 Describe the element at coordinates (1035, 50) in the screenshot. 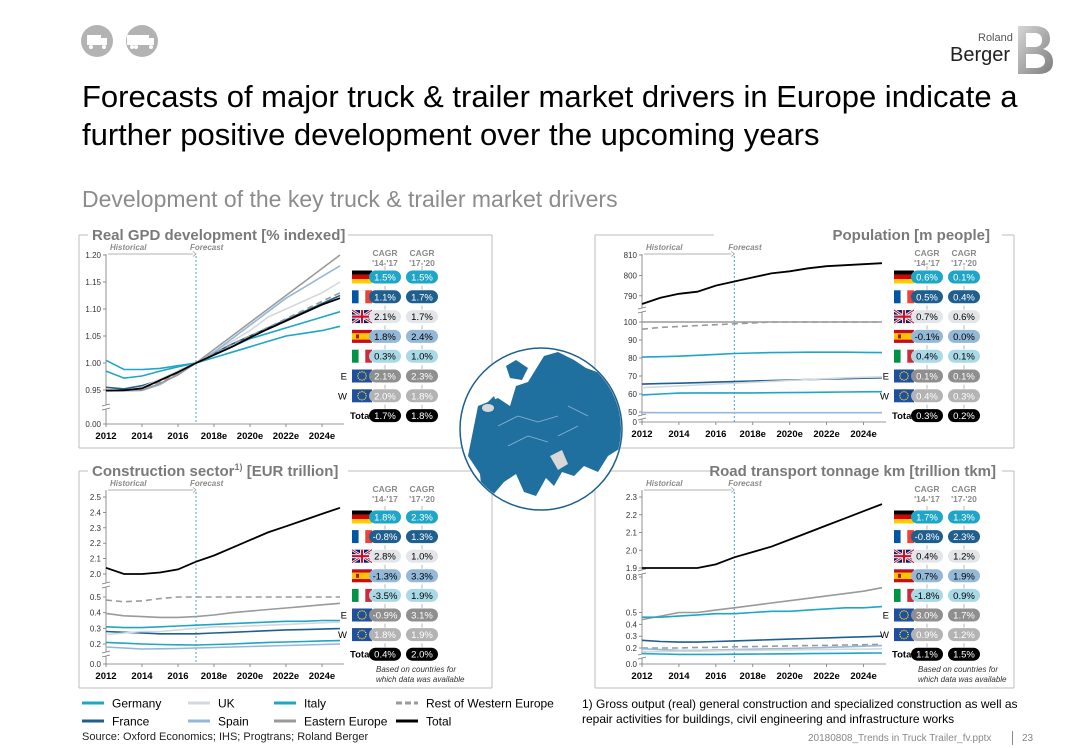

I see `logo-b-mark` at that location.